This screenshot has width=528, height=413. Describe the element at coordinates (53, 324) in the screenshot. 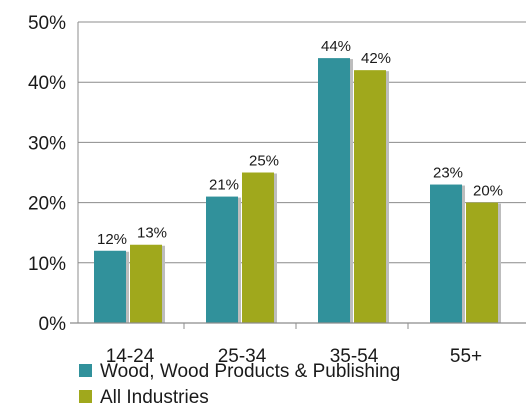

I see `y-tick-label: 0%` at that location.